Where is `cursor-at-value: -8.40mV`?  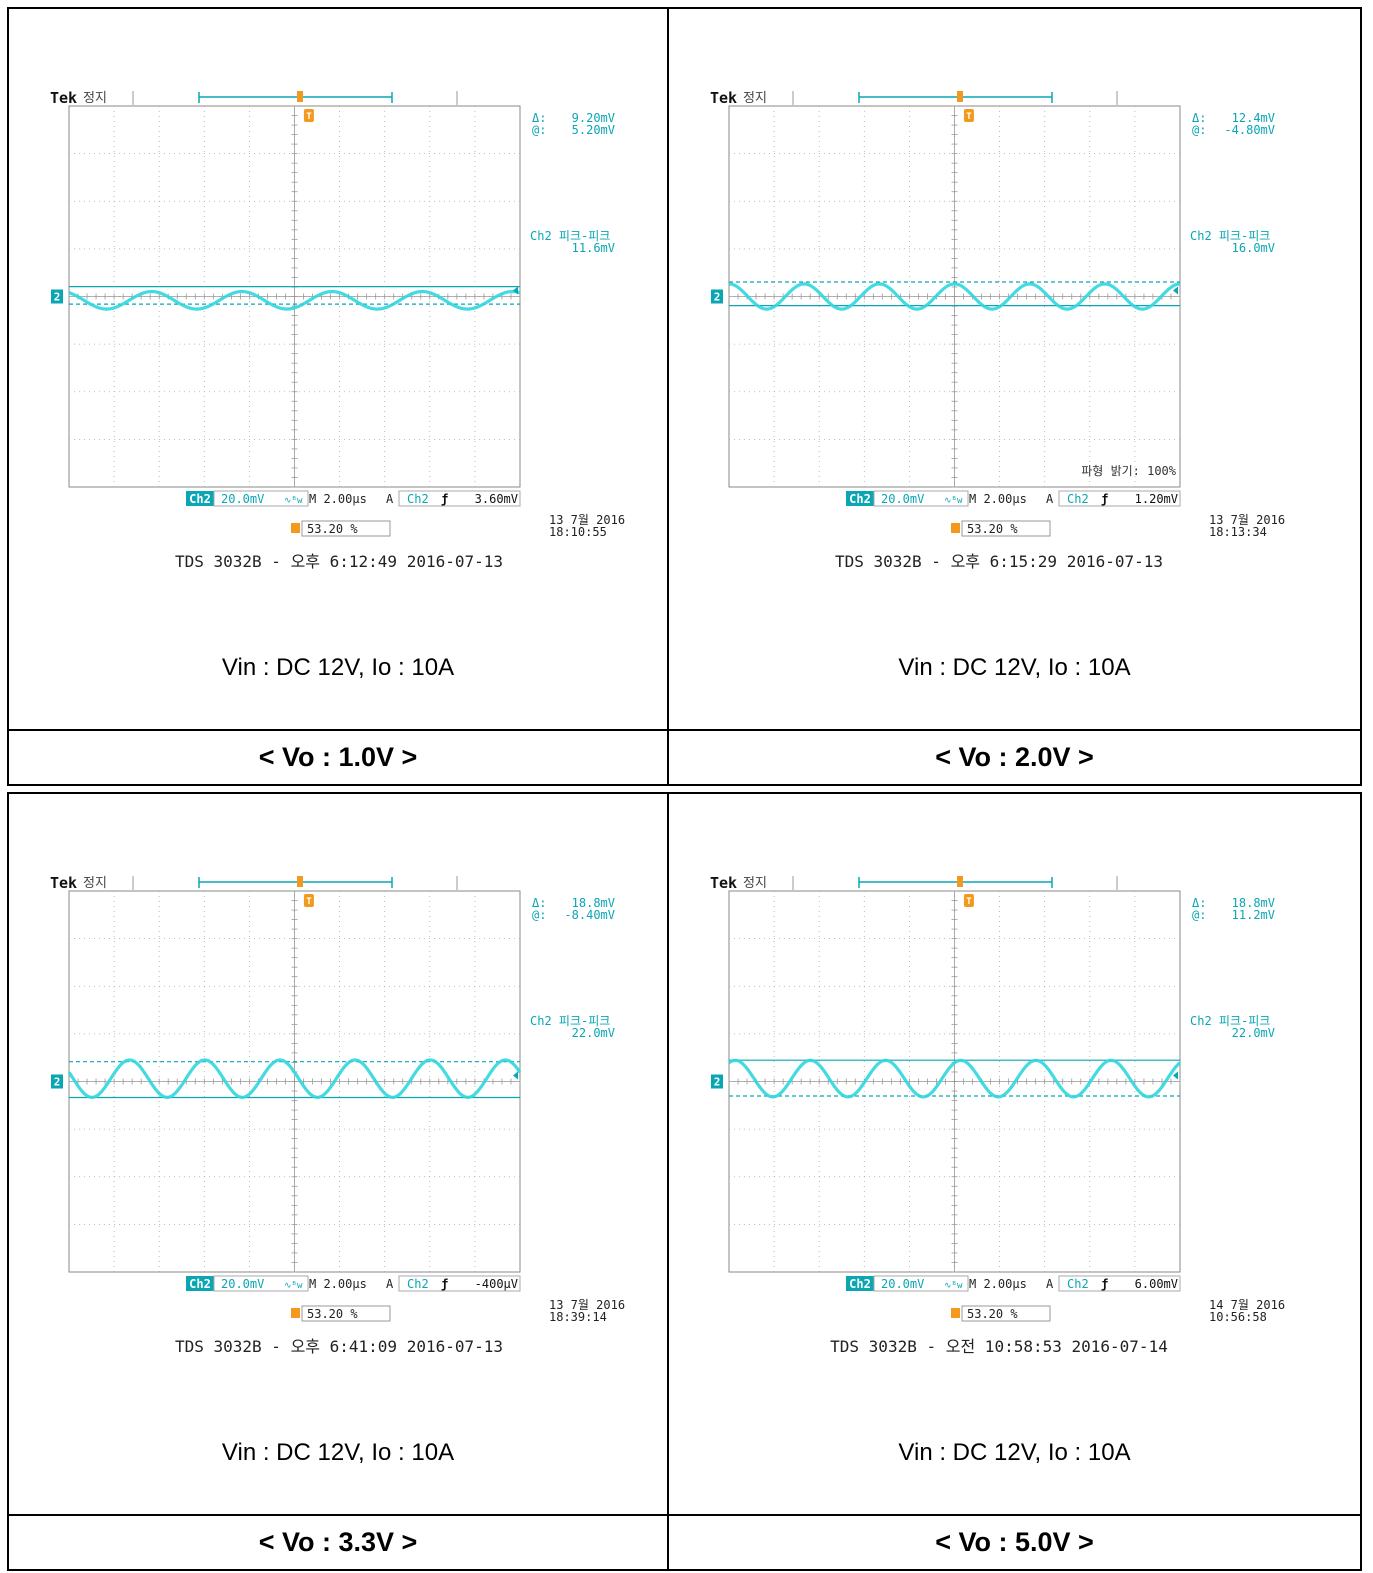 cursor-at-value: -8.40mV is located at coordinates (589, 915).